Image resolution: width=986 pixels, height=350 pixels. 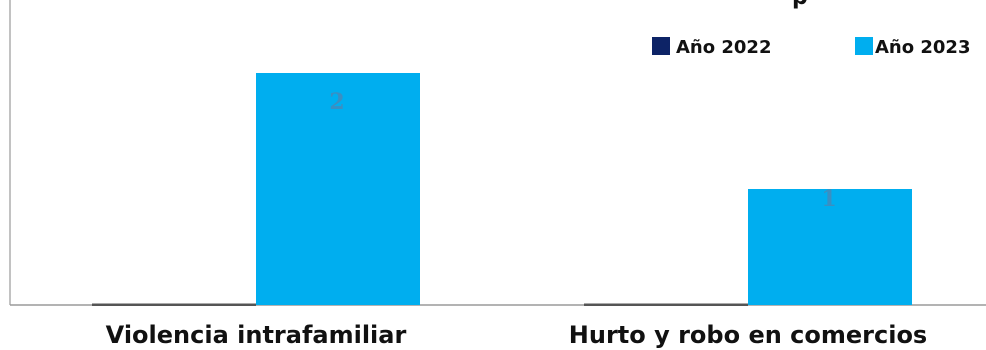 I want to click on legend: Año 2022 Año 2023, so click(x=811, y=47).